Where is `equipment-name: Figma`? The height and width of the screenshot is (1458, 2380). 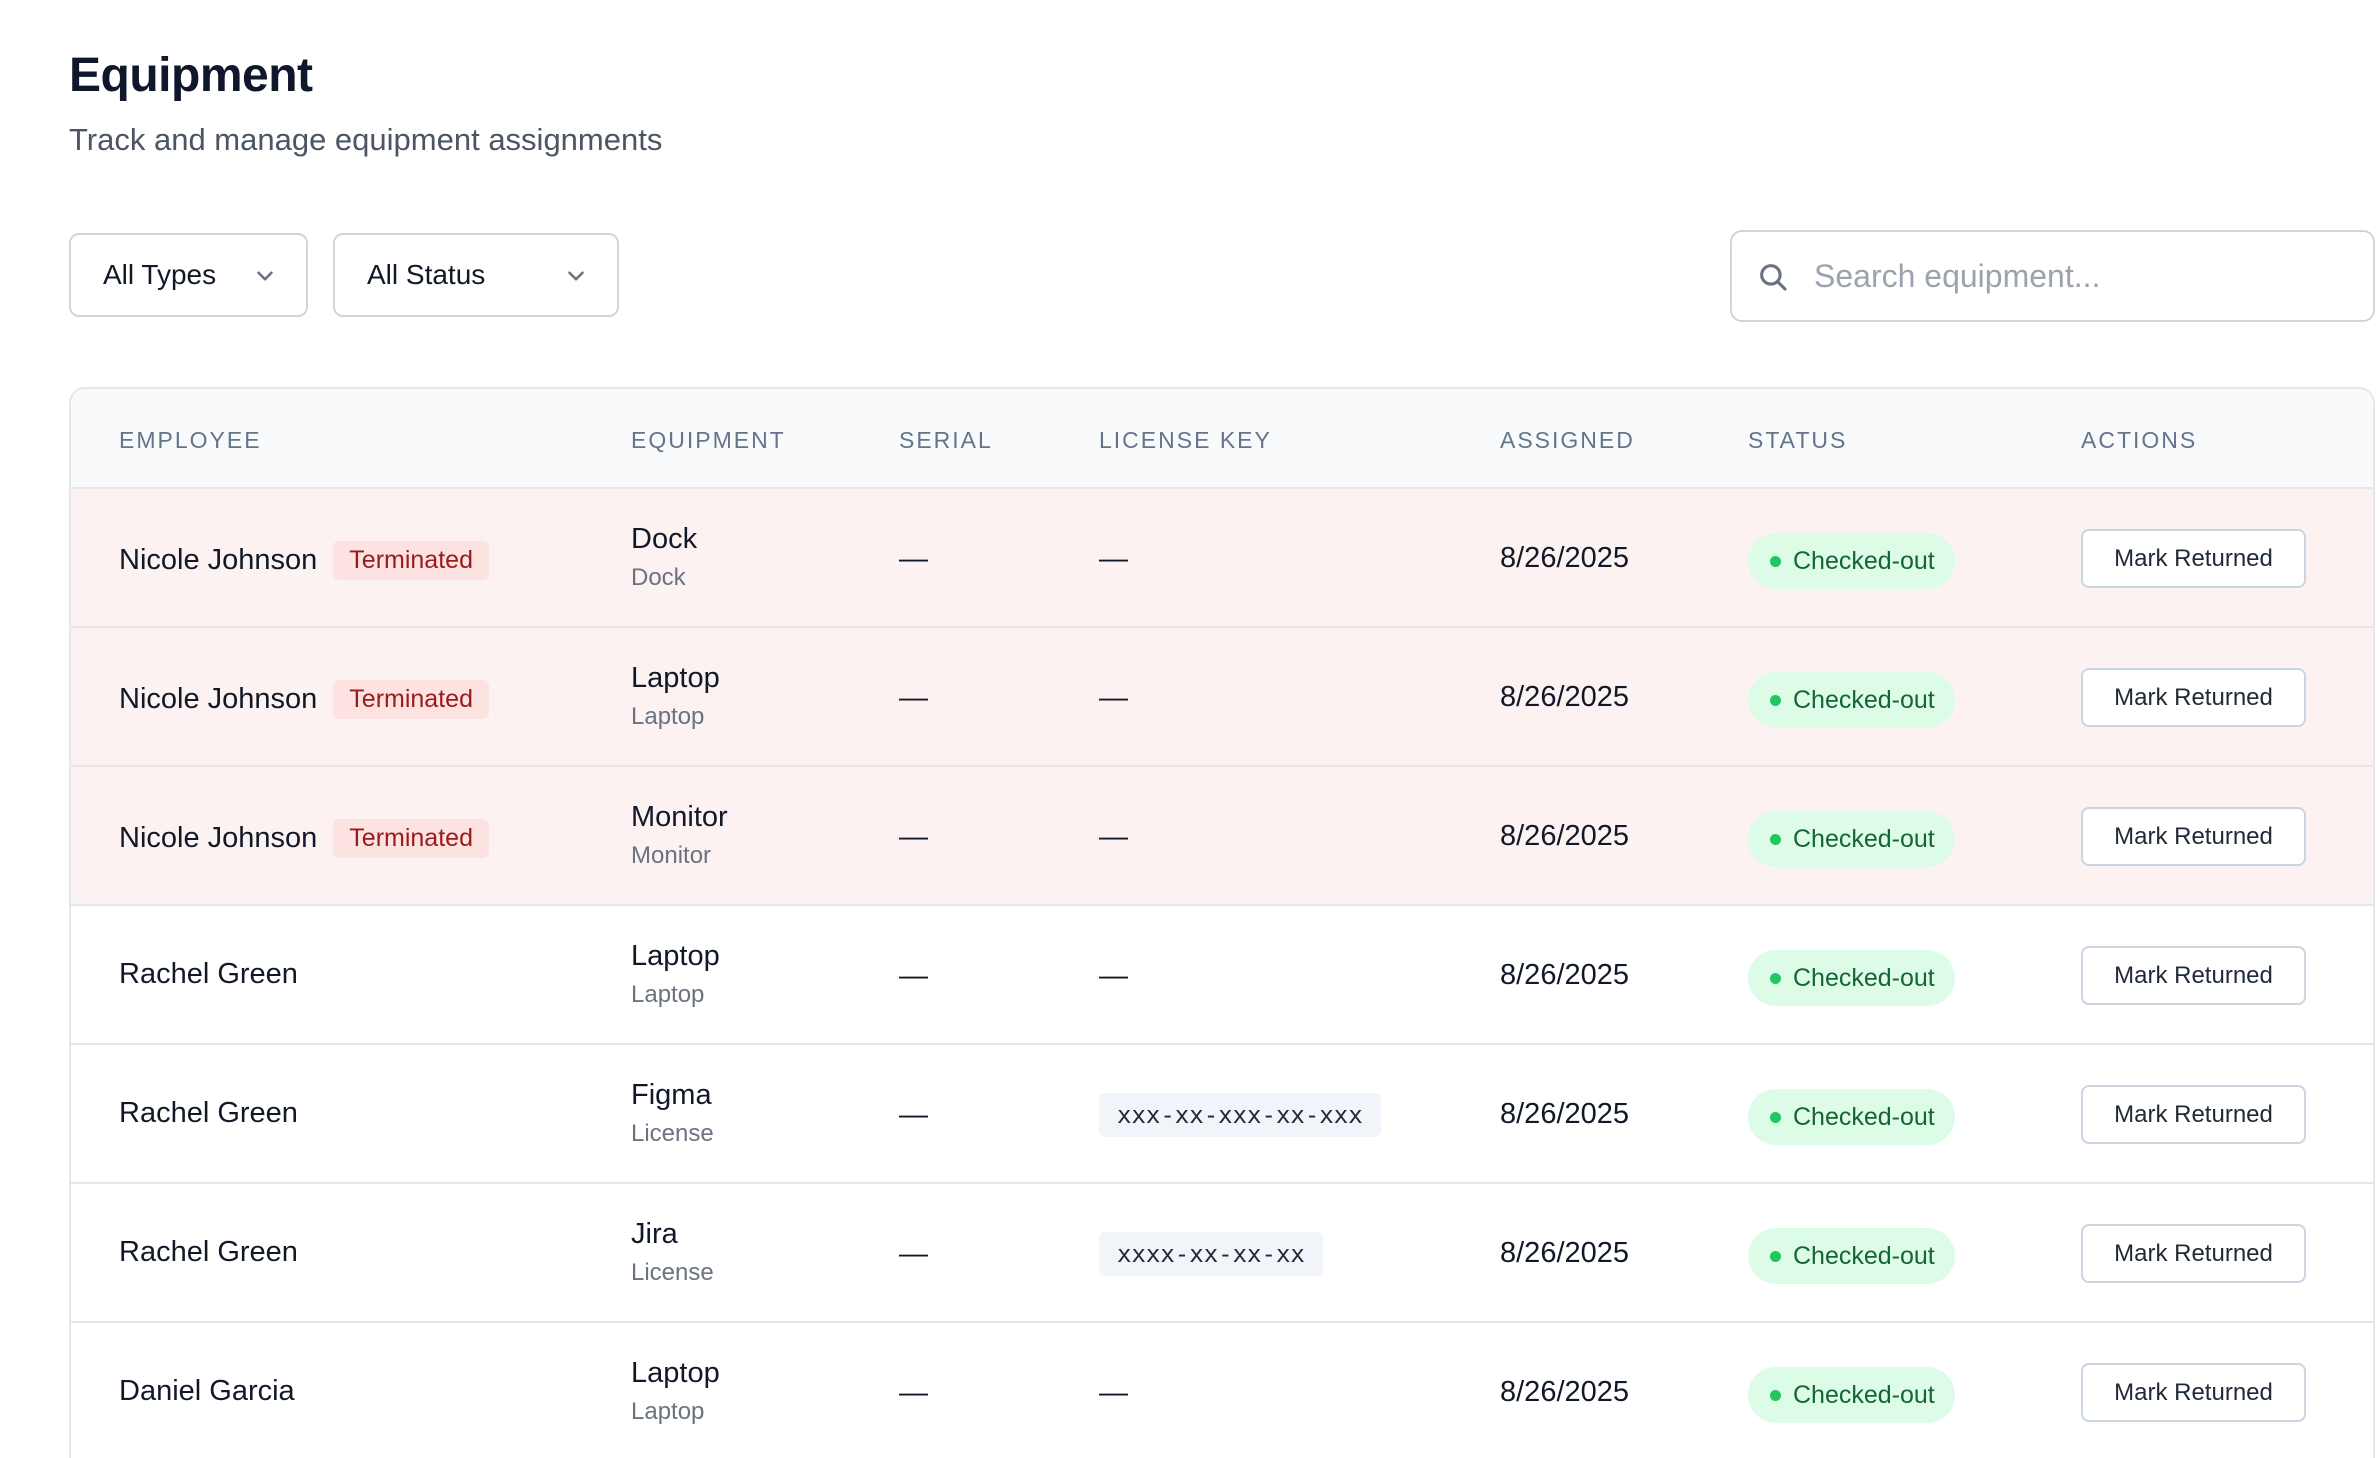
equipment-name: Figma is located at coordinates (671, 1095).